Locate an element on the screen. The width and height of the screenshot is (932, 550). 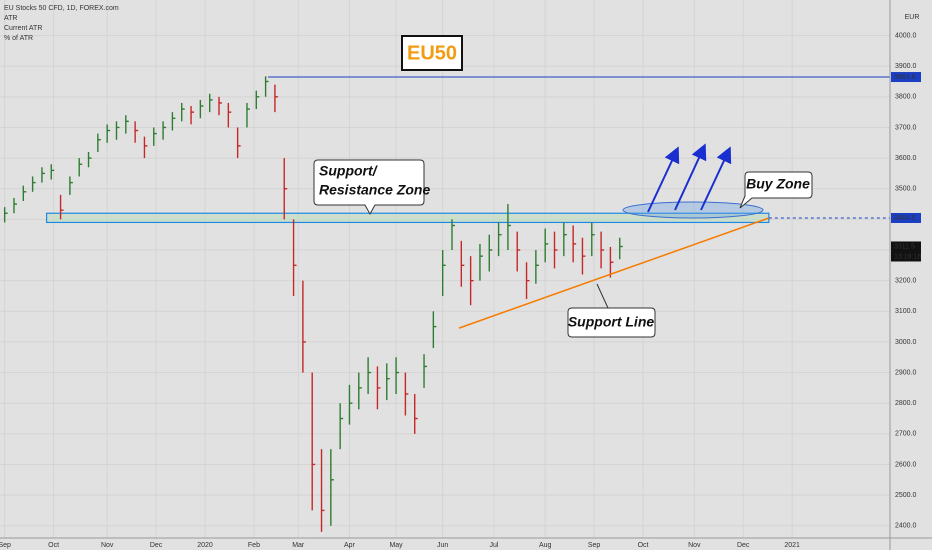
x-tick-label: Jul is located at coordinates (493, 545).